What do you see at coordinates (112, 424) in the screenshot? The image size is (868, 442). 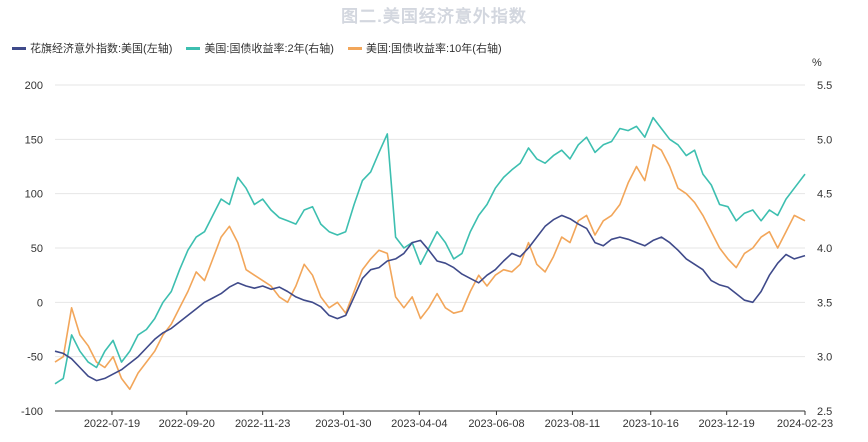 I see `x-tick-label: 2022-07-19` at bounding box center [112, 424].